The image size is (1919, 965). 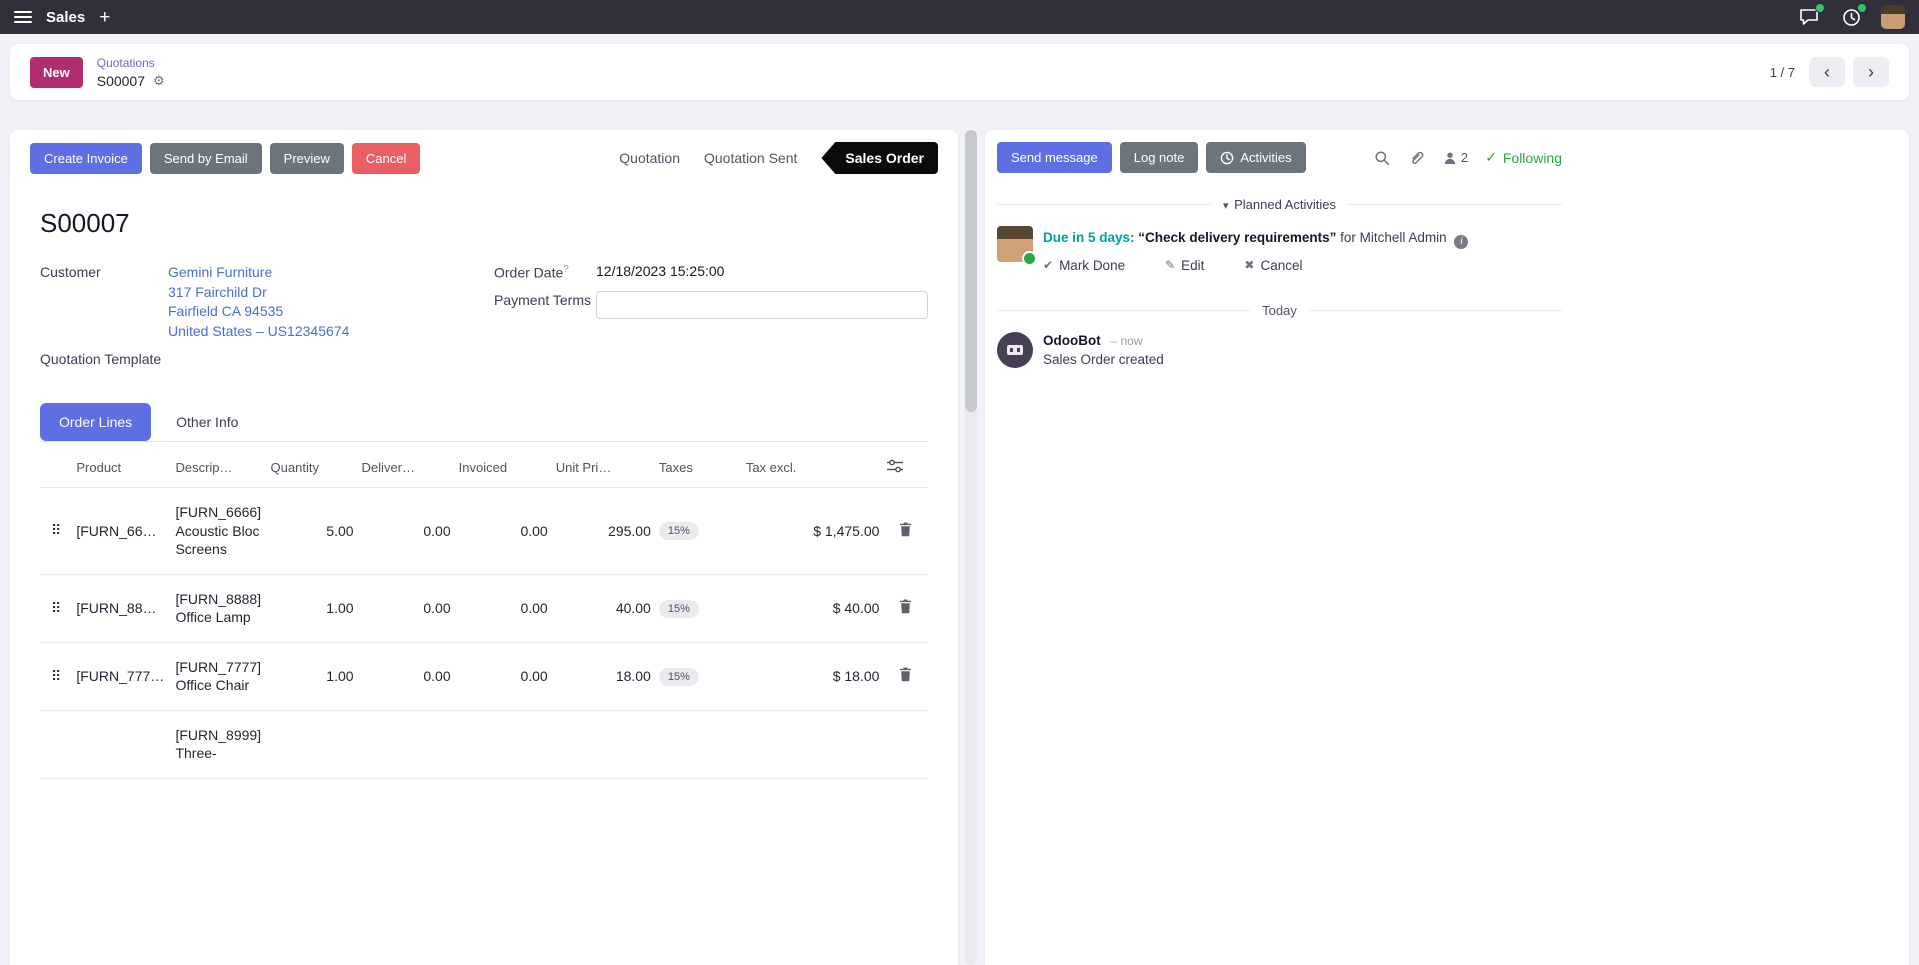 What do you see at coordinates (1089, 237) in the screenshot?
I see `activity-due-text: Due in 5 days:` at bounding box center [1089, 237].